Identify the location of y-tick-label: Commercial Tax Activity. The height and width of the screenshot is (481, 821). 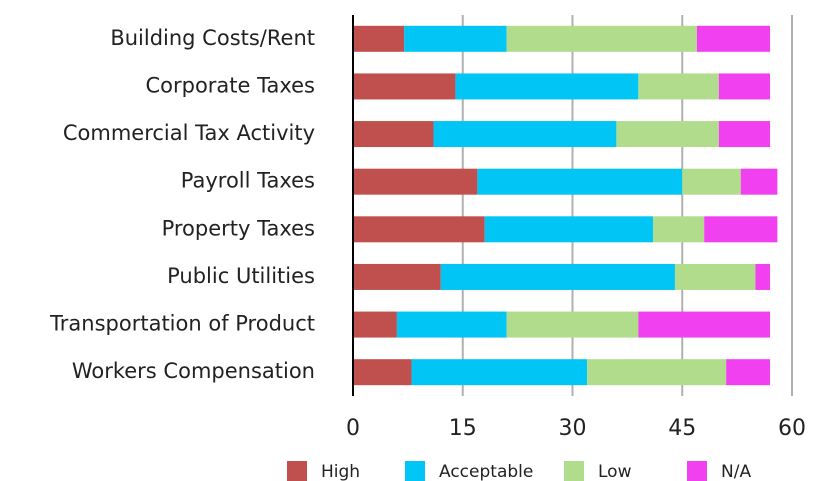
(189, 133).